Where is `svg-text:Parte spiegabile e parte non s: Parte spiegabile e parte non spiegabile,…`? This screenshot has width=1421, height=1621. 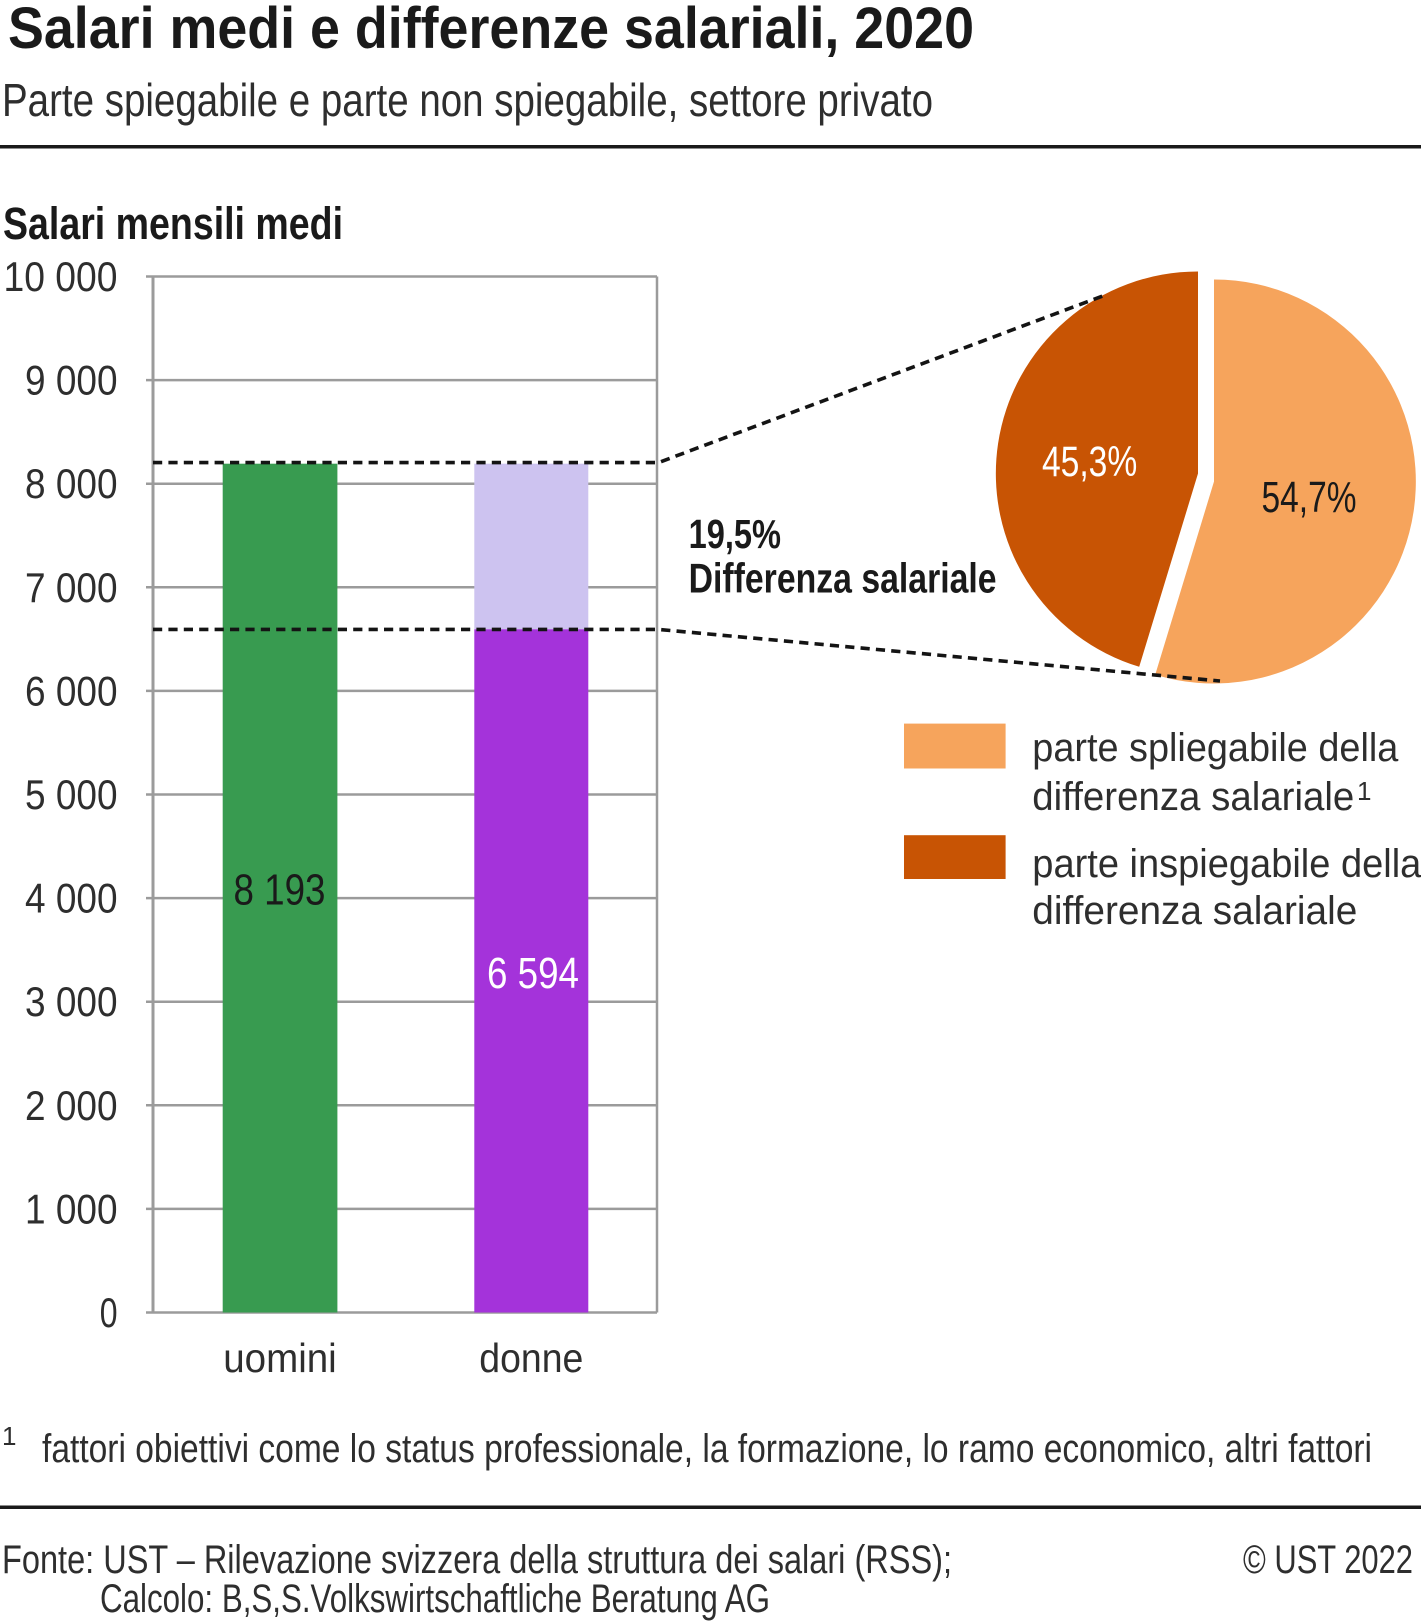 svg-text:Parte spiegabile e parte non s: Parte spiegabile e parte non spiegabile,… is located at coordinates (467, 100).